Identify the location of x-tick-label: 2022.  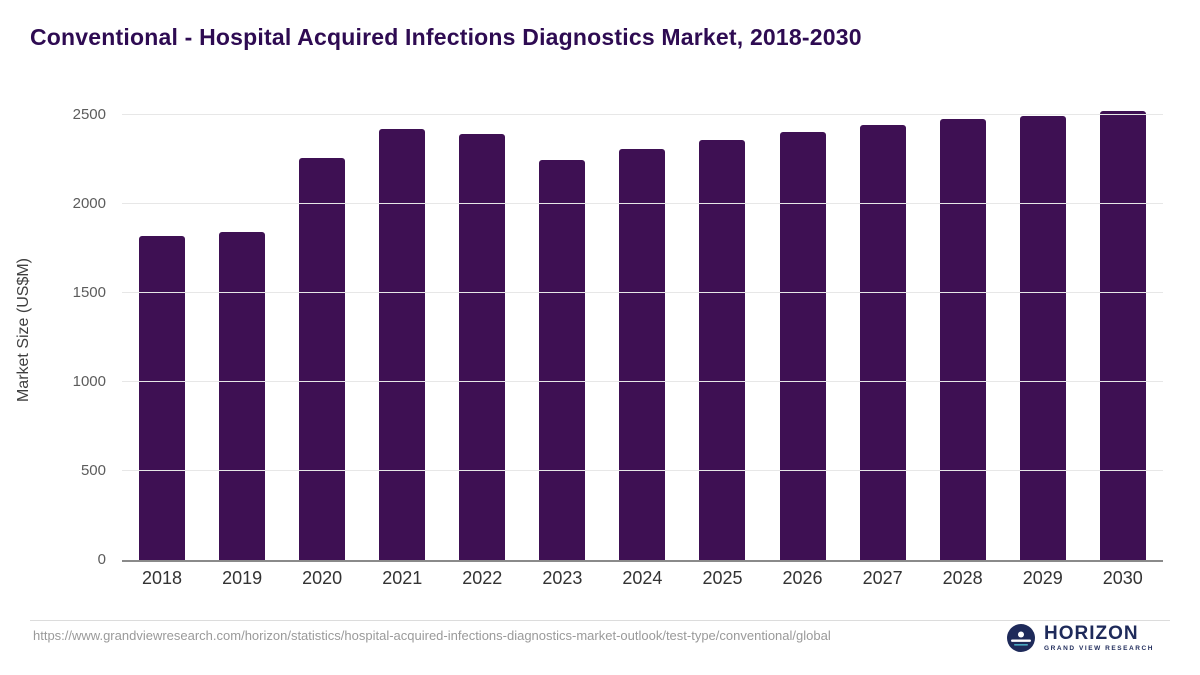
(482, 578).